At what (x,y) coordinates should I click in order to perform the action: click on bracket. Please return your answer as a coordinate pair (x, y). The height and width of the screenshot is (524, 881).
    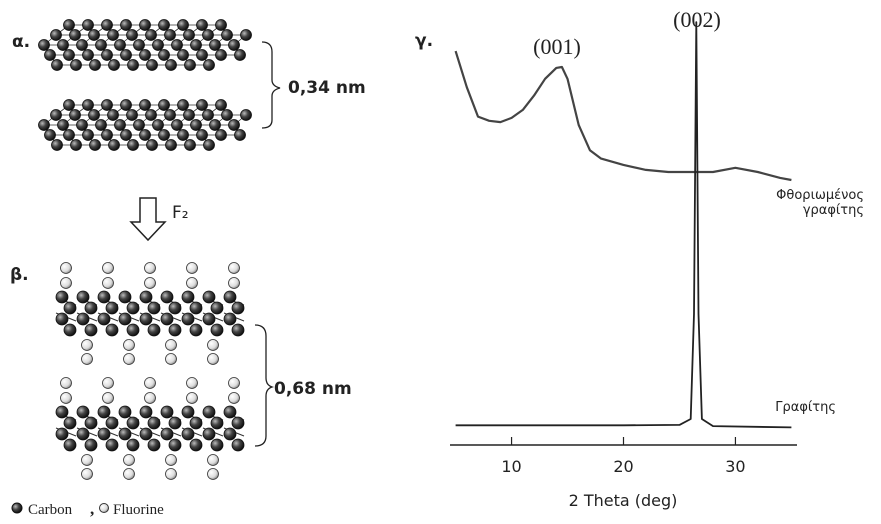
    Looking at the image, I should click on (271, 85).